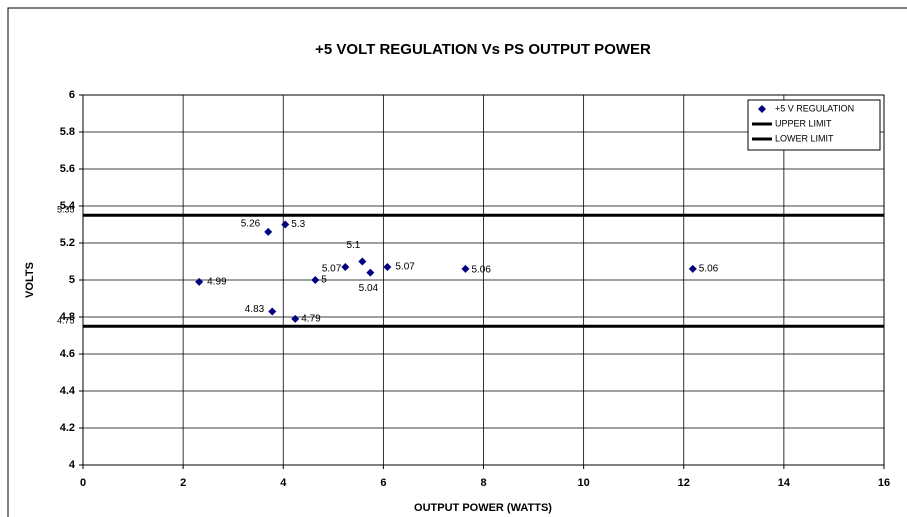 The height and width of the screenshot is (517, 907). Describe the element at coordinates (83, 483) in the screenshot. I see `x-tick-label: 0` at that location.